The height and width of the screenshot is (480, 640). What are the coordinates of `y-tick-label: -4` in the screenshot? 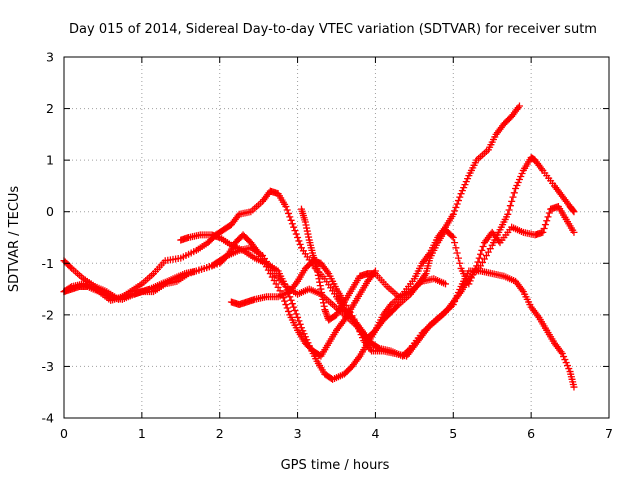 It's located at (48, 418).